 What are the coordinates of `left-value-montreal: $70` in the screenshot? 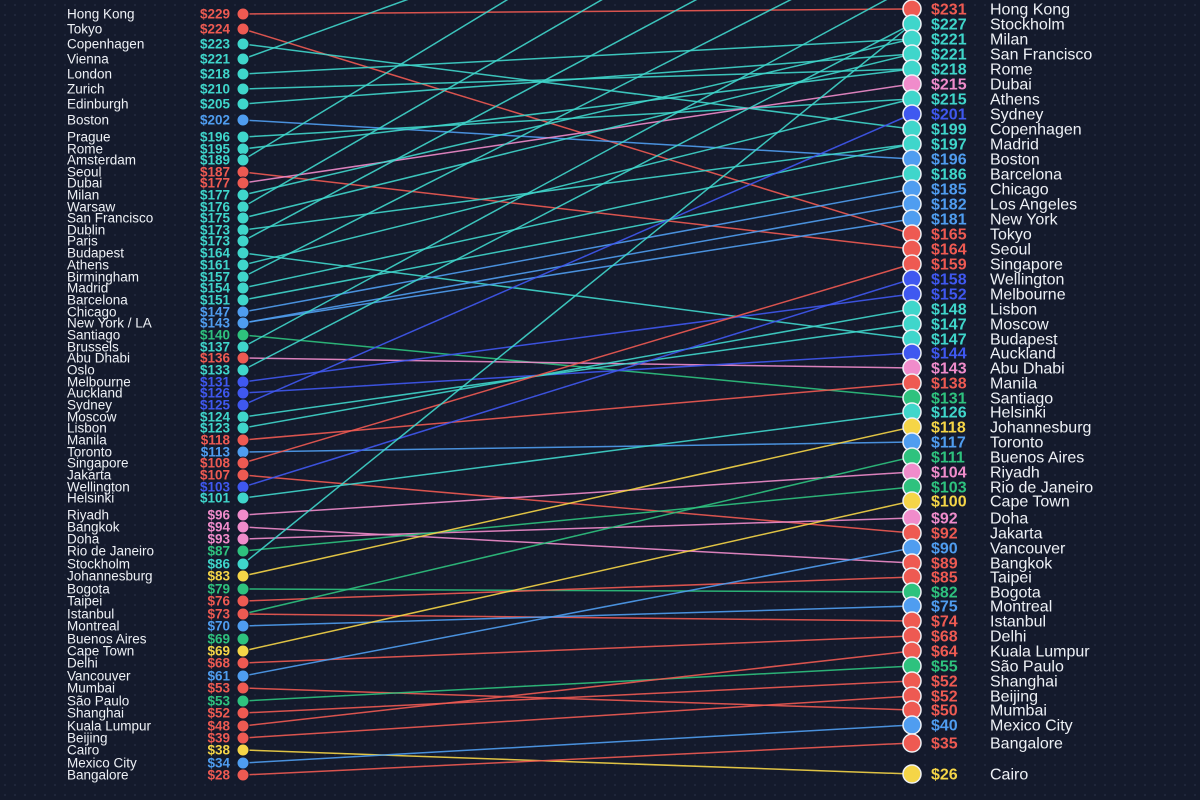 It's located at (218, 626).